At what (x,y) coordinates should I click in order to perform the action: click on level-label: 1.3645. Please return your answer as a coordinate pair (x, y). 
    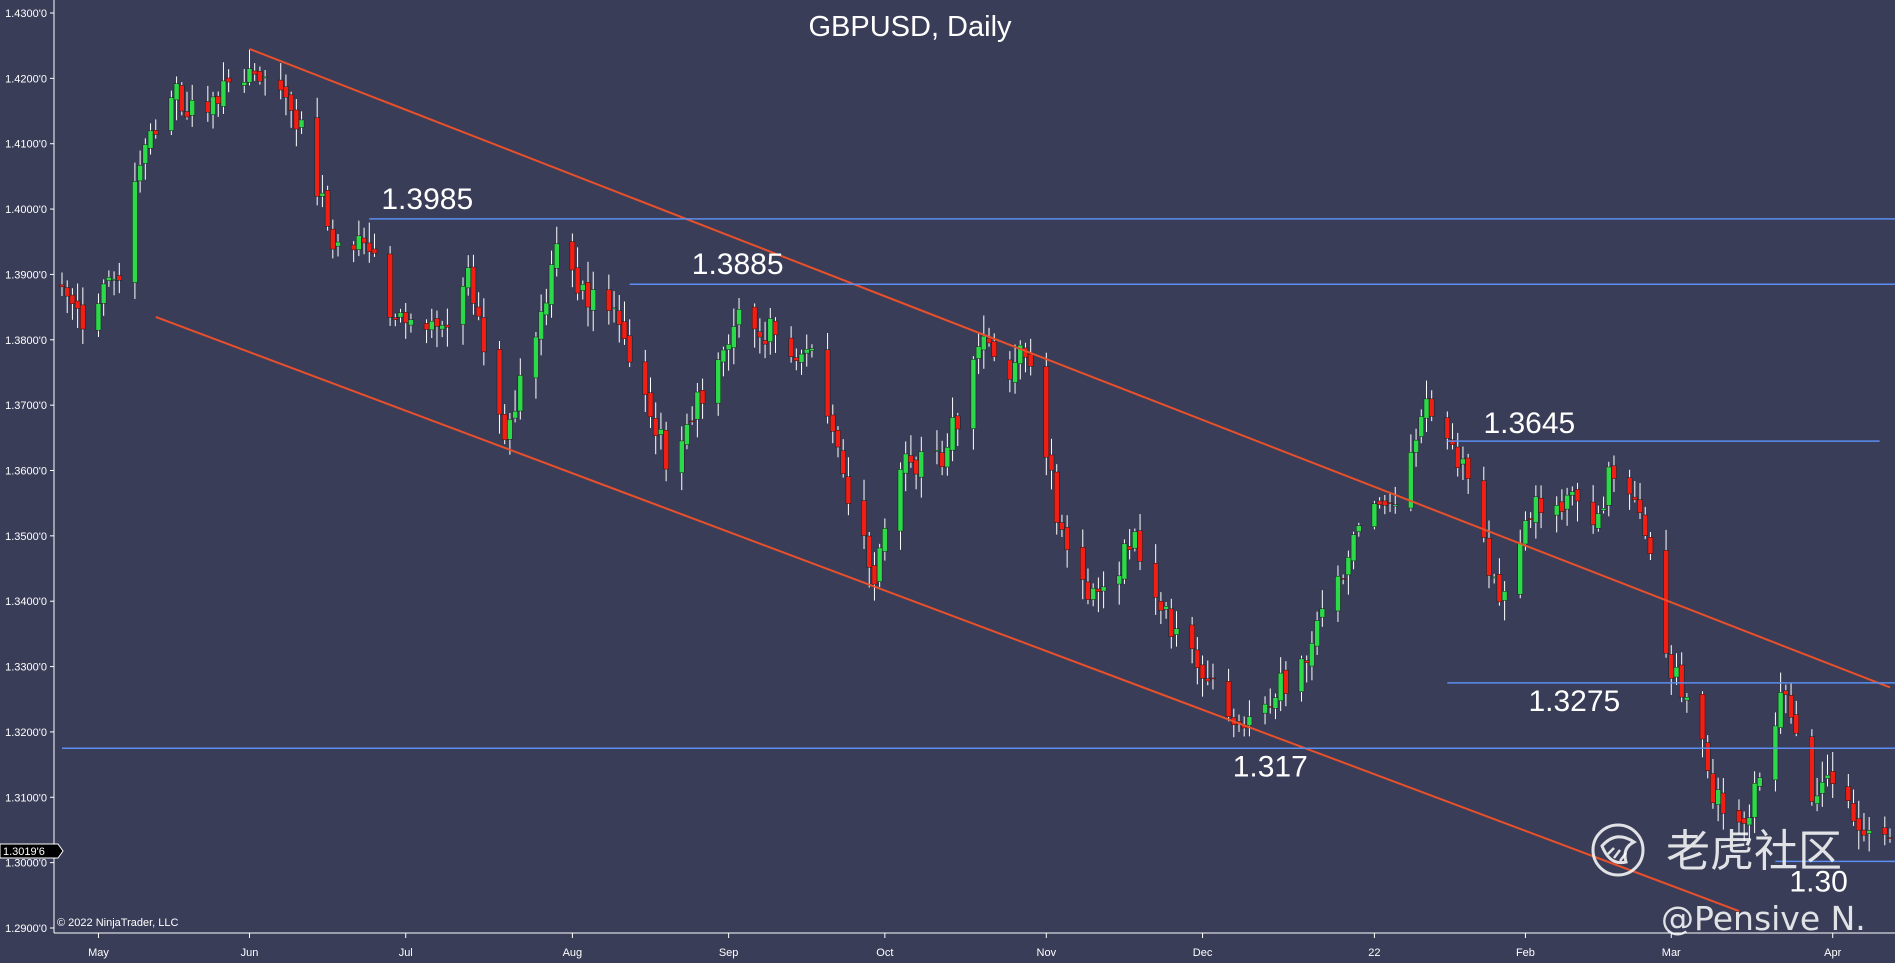
    Looking at the image, I should click on (1529, 423).